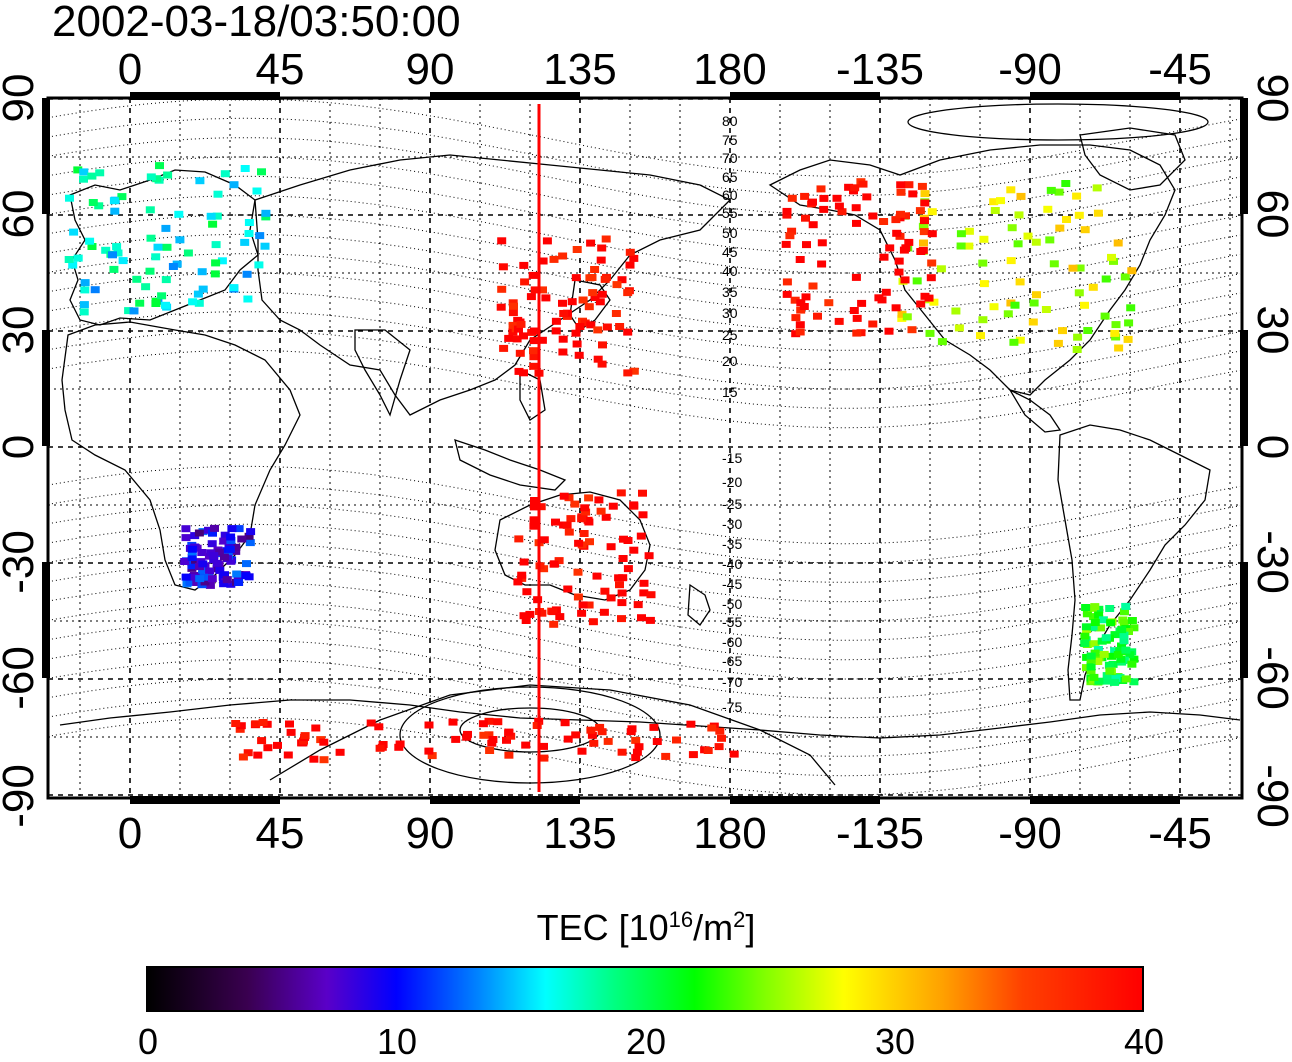  I want to click on mlat-label: -55, so click(732, 622).